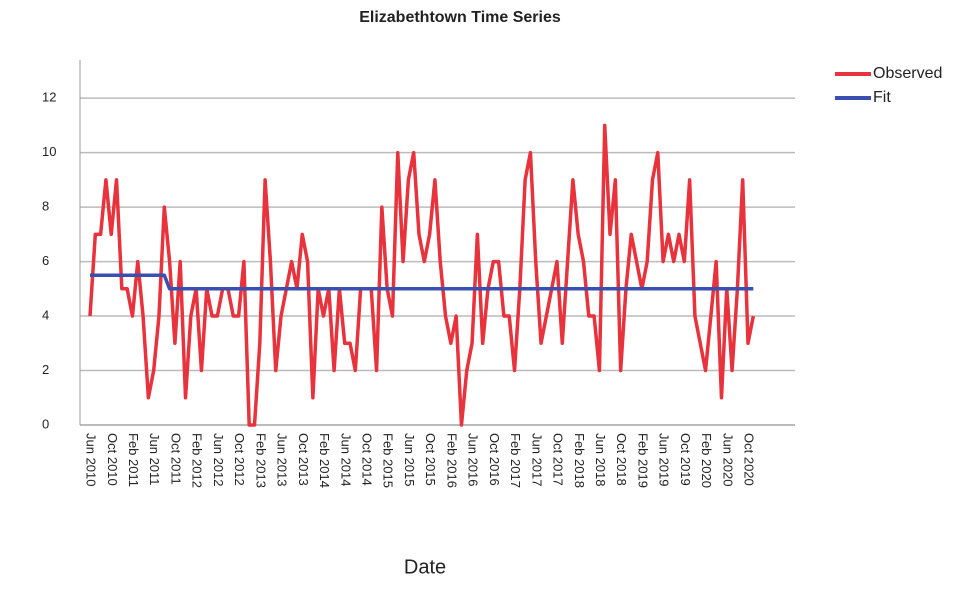 This screenshot has height=590, width=961. I want to click on chart-title: Elizabethtown Time Series, so click(460, 17).